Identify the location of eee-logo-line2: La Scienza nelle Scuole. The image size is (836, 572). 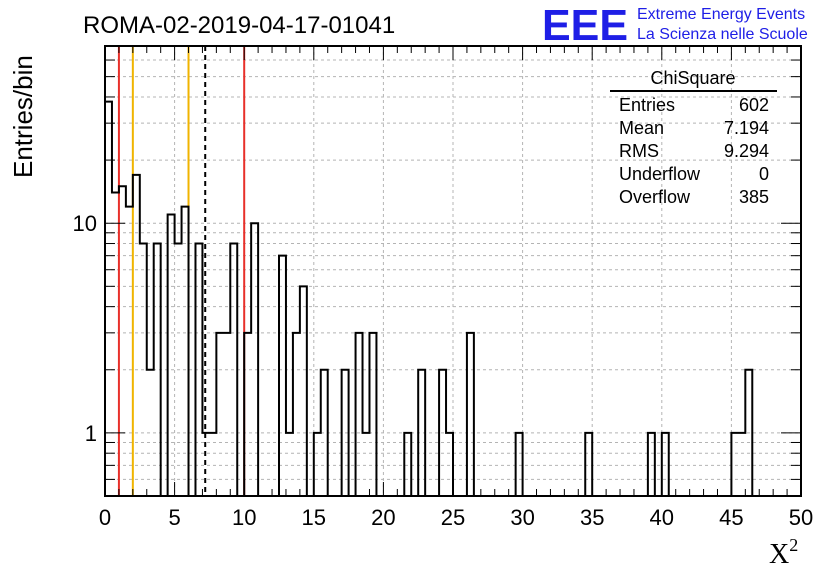
(722, 34).